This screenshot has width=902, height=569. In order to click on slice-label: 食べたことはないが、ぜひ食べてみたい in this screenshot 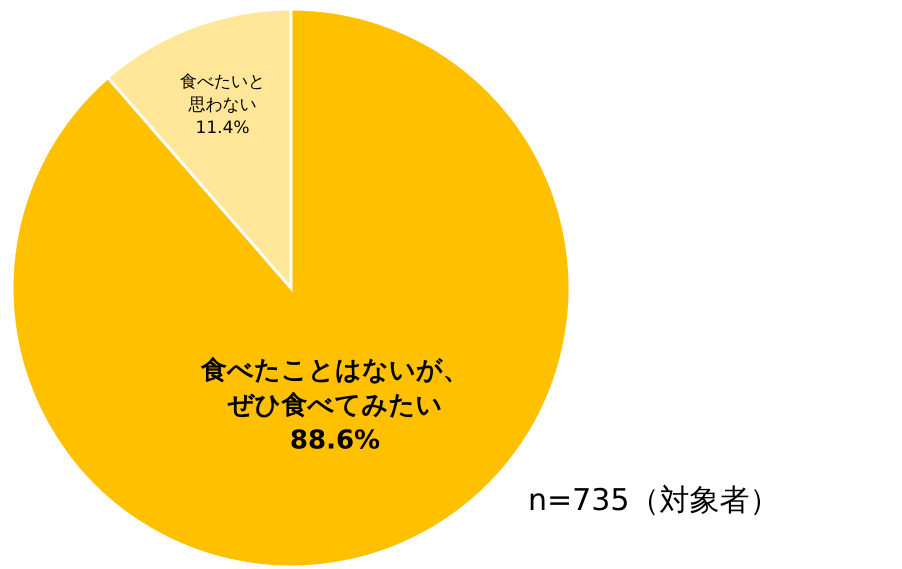, I will do `click(335, 388)`.